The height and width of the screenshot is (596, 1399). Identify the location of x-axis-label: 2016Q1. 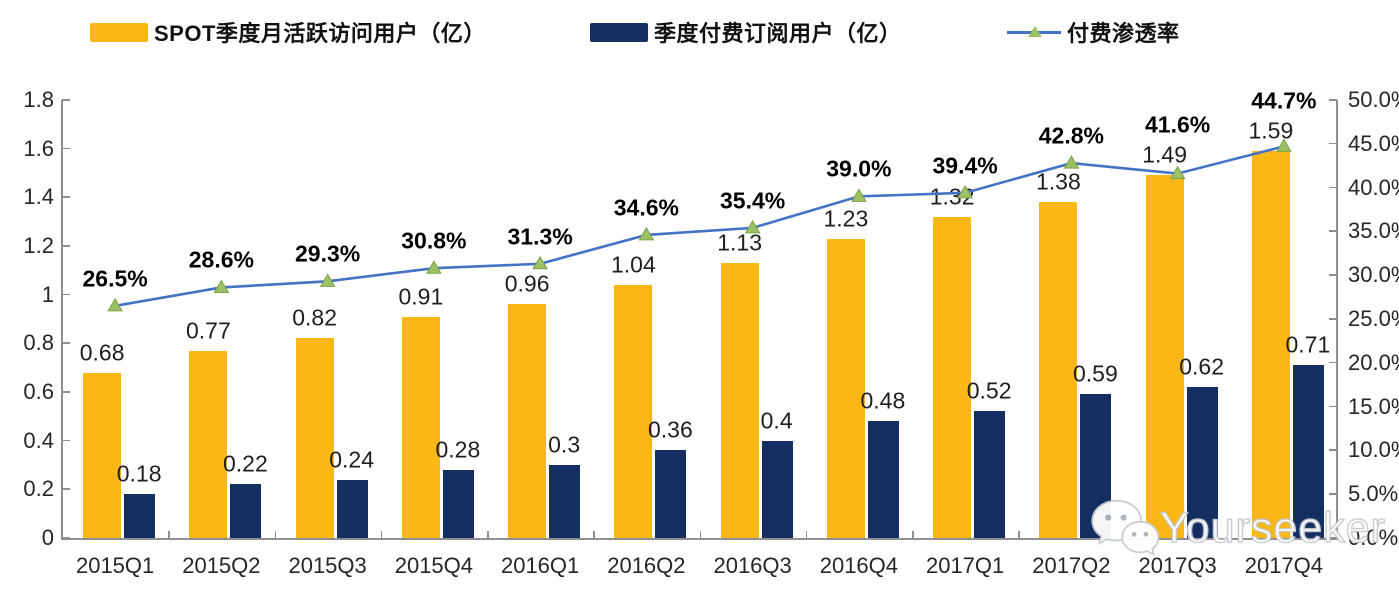
(540, 565).